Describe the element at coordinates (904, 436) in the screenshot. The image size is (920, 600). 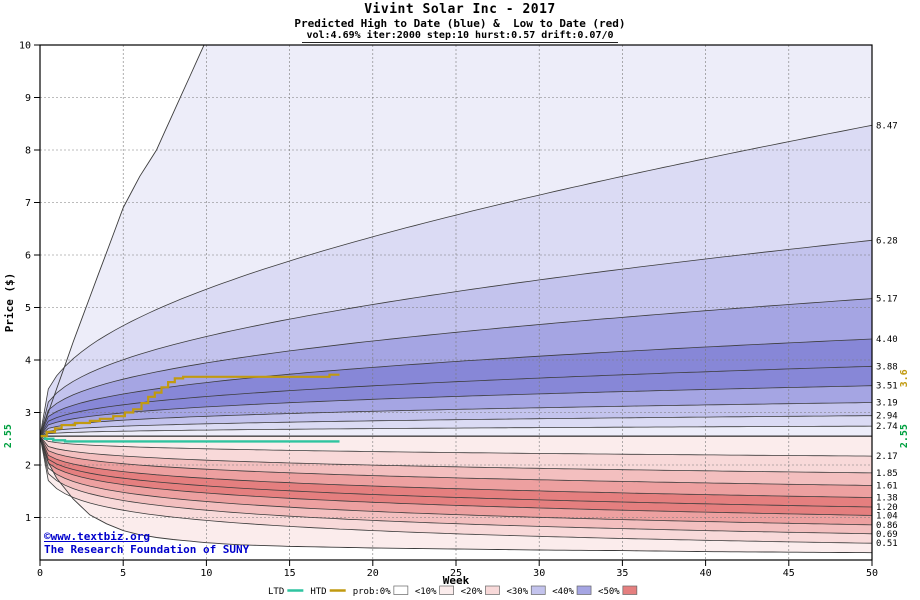
I see `ltd-final-label: 2.55` at that location.